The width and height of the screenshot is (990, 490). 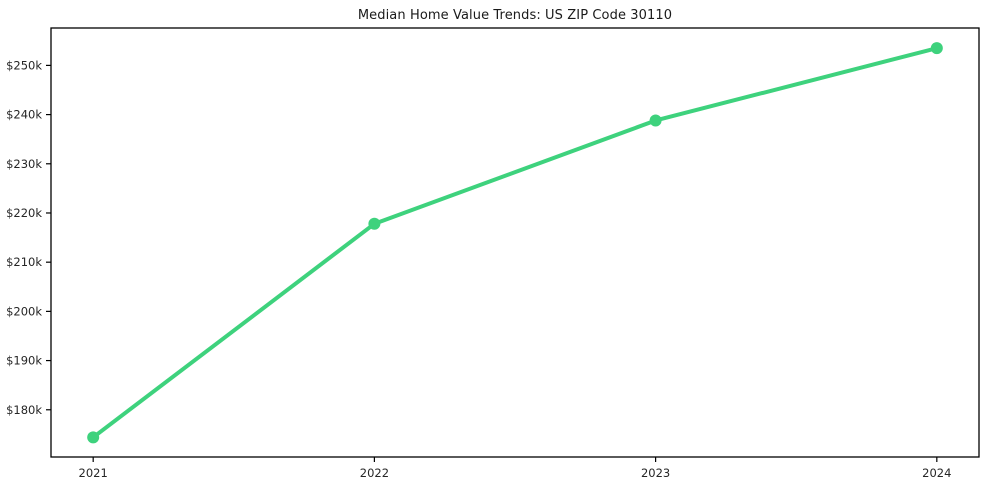 What do you see at coordinates (24, 410) in the screenshot?
I see `y-tick-label: $180k` at bounding box center [24, 410].